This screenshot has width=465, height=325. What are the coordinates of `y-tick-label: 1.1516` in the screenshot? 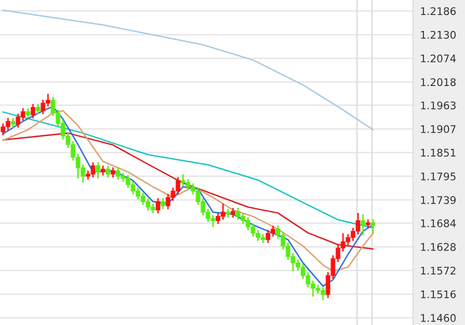 It's located at (438, 294).